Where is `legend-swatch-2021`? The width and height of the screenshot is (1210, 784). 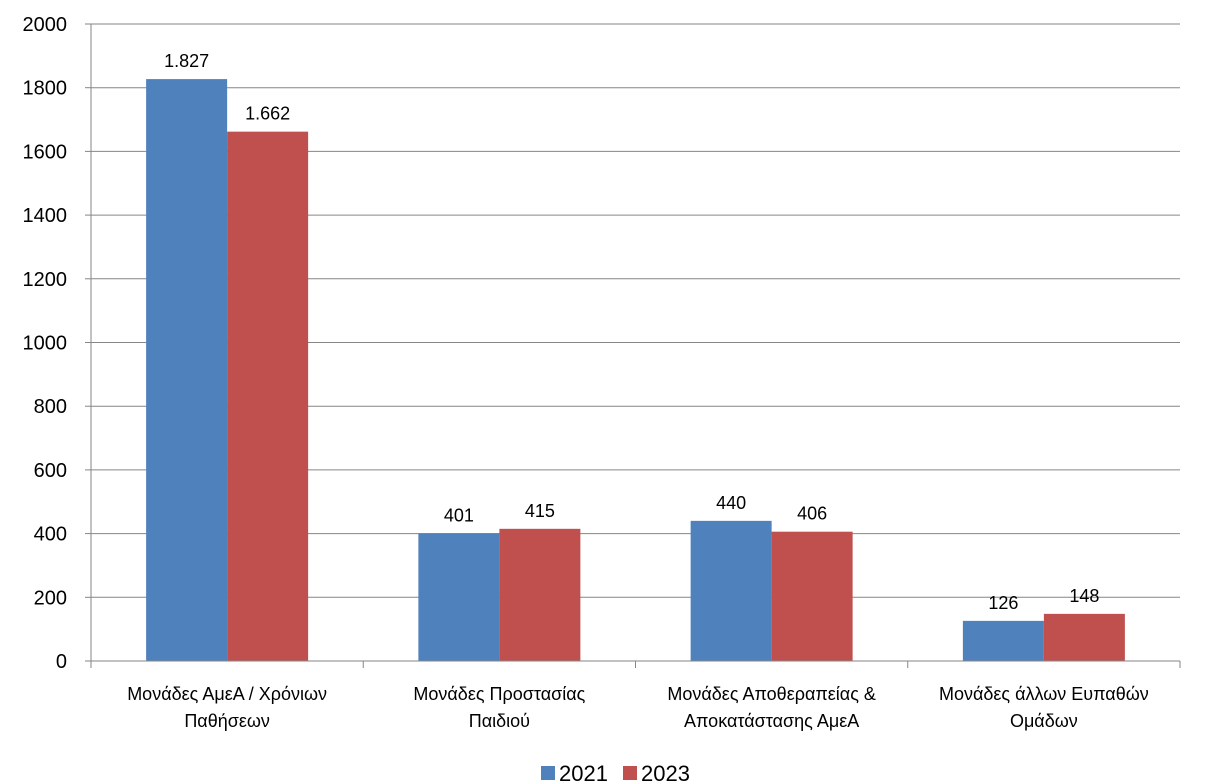 legend-swatch-2021 is located at coordinates (548, 773).